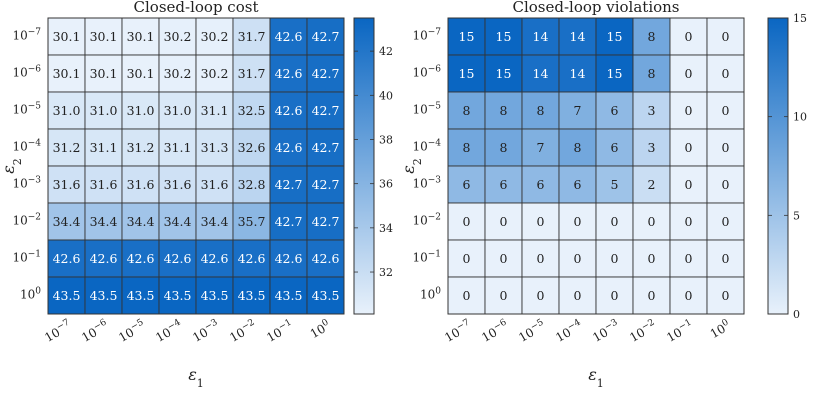  I want to click on cell-value-label: 31.1, so click(178, 147).